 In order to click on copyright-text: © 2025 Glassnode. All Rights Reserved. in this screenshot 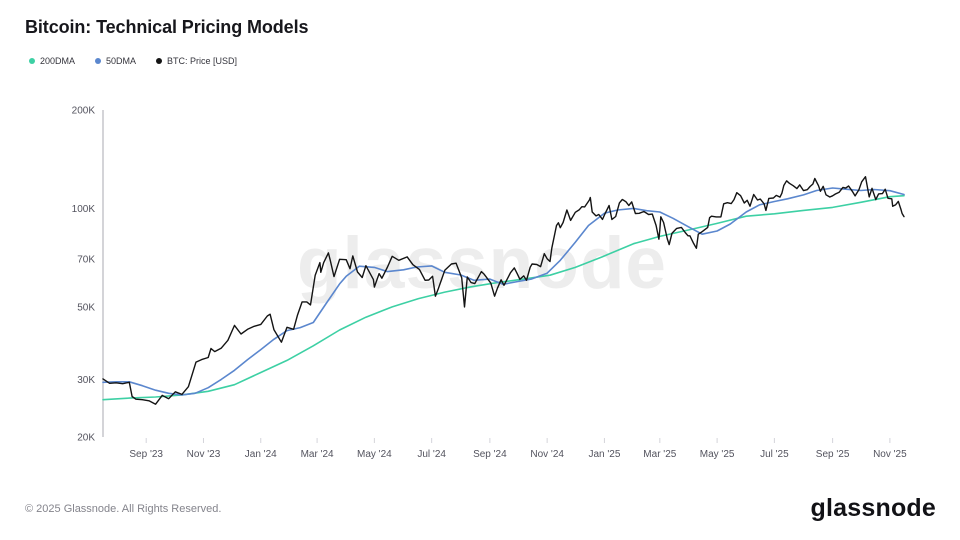, I will do `click(123, 509)`.